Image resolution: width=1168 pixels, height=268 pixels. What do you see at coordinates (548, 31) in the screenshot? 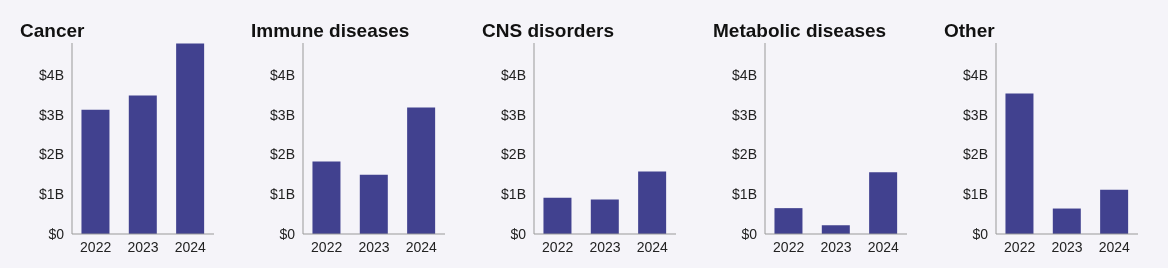
I see `chart-title: CNS disorders` at bounding box center [548, 31].